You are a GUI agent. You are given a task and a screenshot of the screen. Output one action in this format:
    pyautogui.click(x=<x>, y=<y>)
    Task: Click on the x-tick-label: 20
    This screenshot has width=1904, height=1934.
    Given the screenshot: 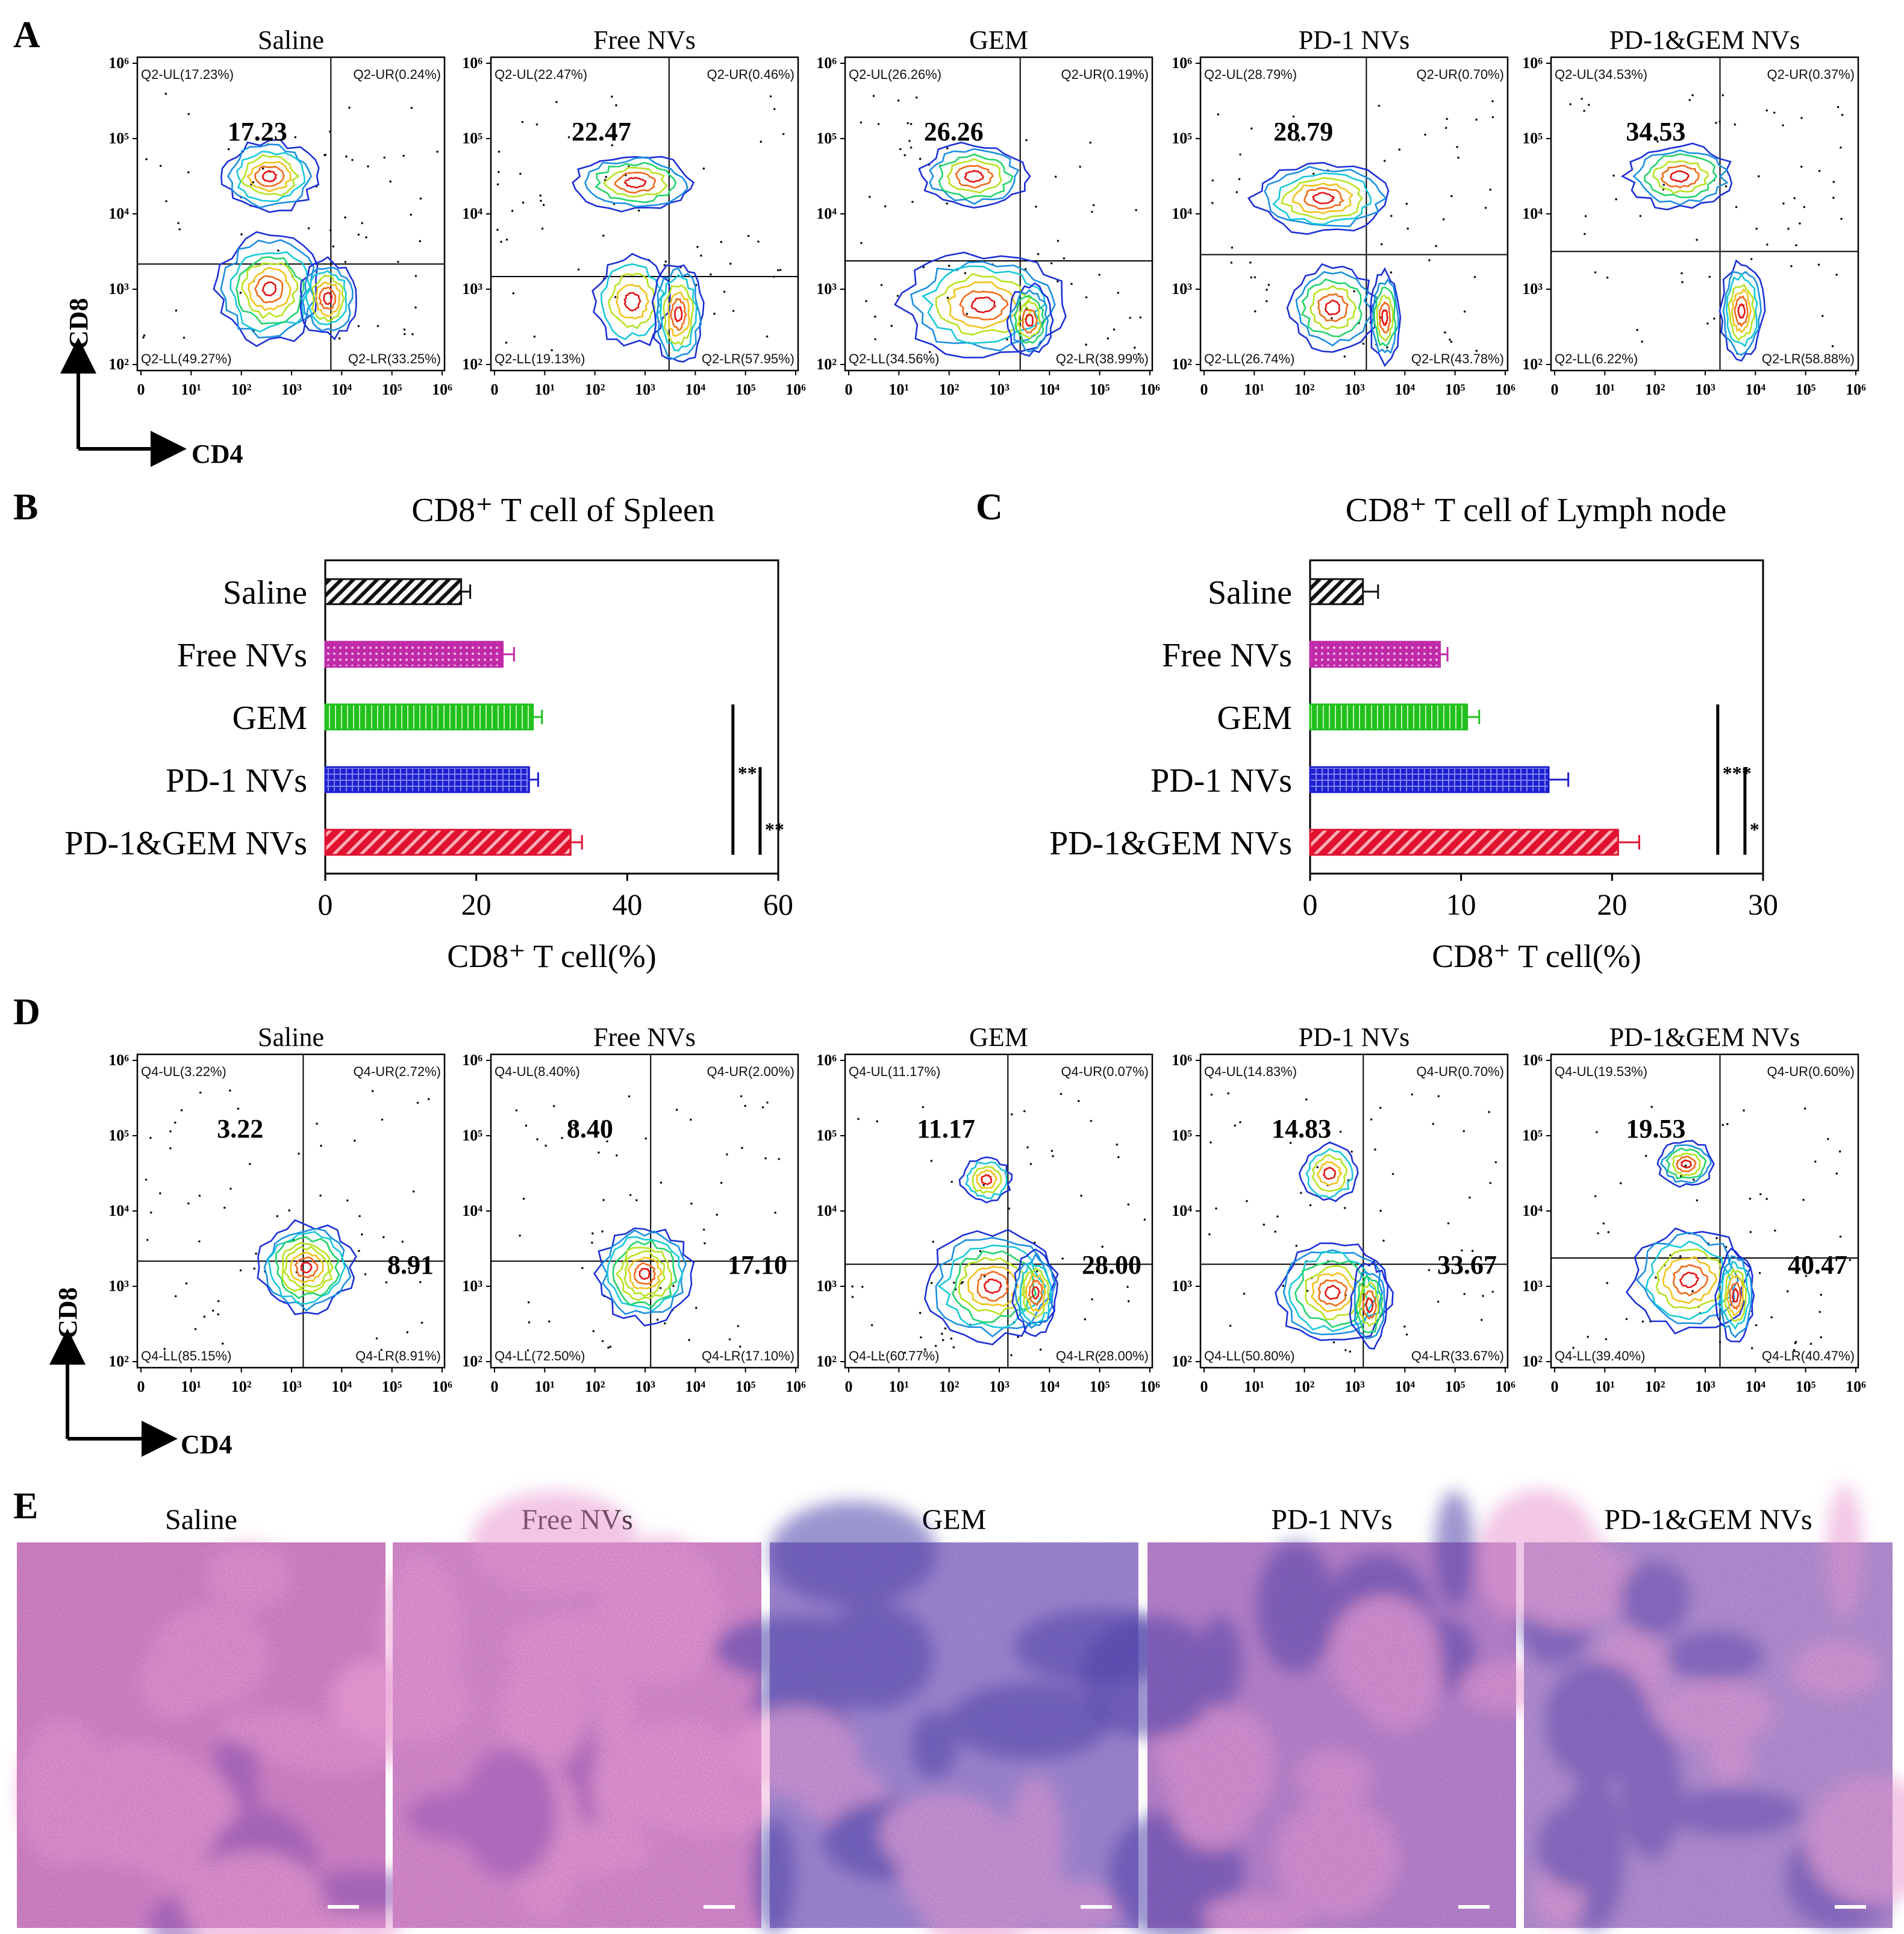 What is the action you would take?
    pyautogui.click(x=477, y=904)
    